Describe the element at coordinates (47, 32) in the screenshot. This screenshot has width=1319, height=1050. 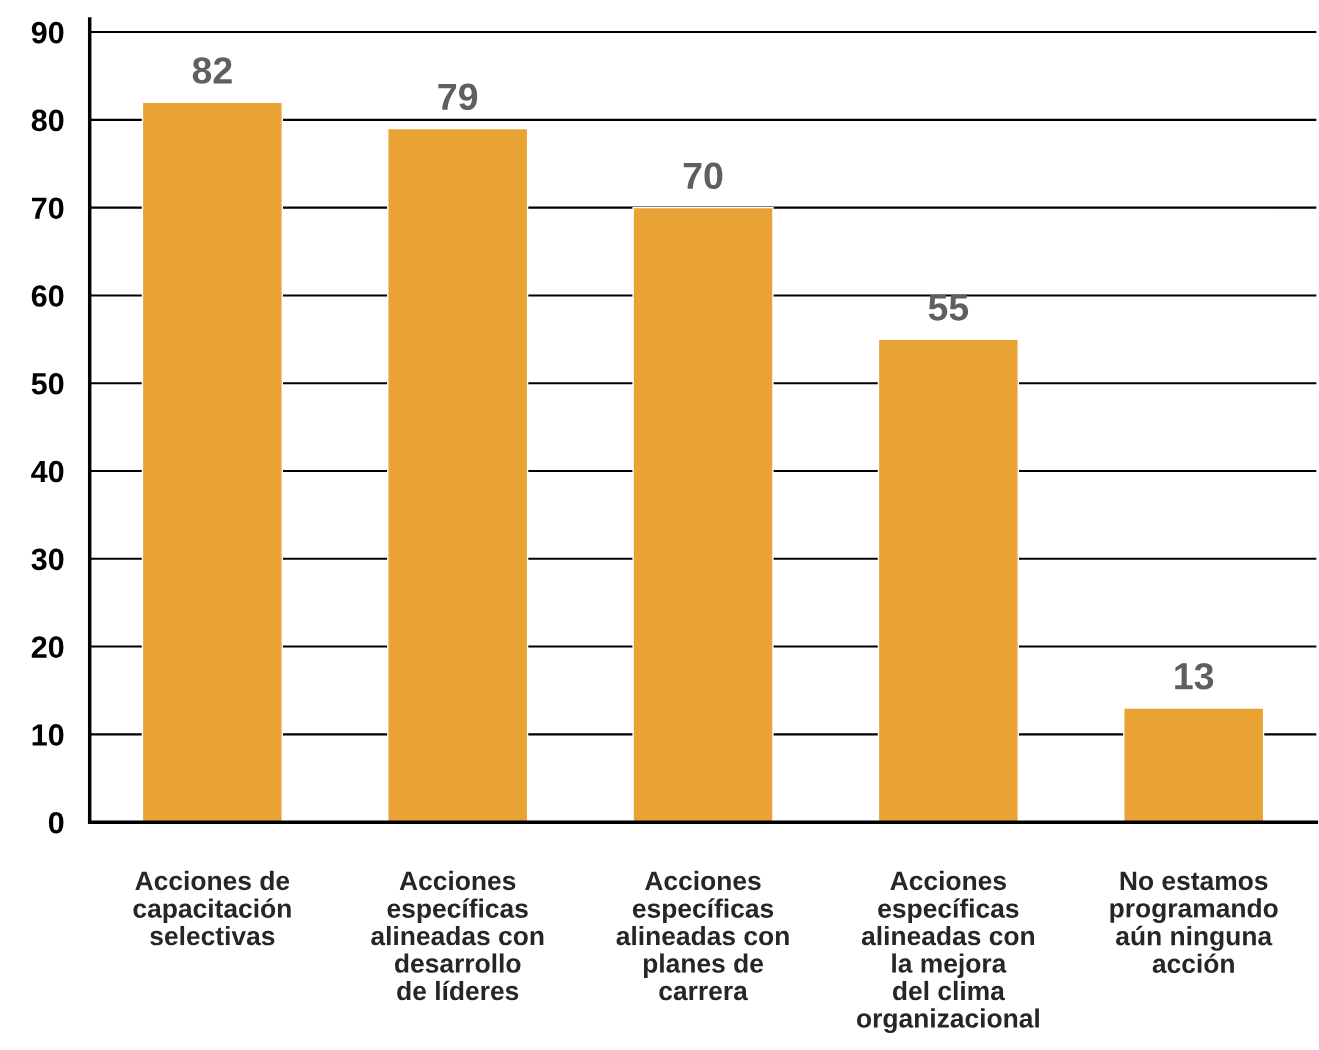
I see `y-tick-label: 90` at that location.